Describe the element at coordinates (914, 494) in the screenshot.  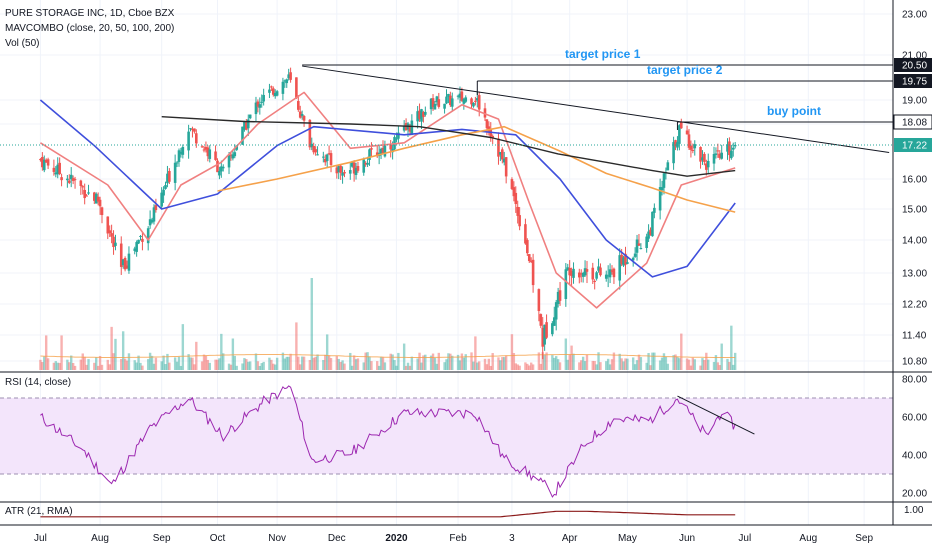
I see `rsi-tick-label: 20.00` at that location.